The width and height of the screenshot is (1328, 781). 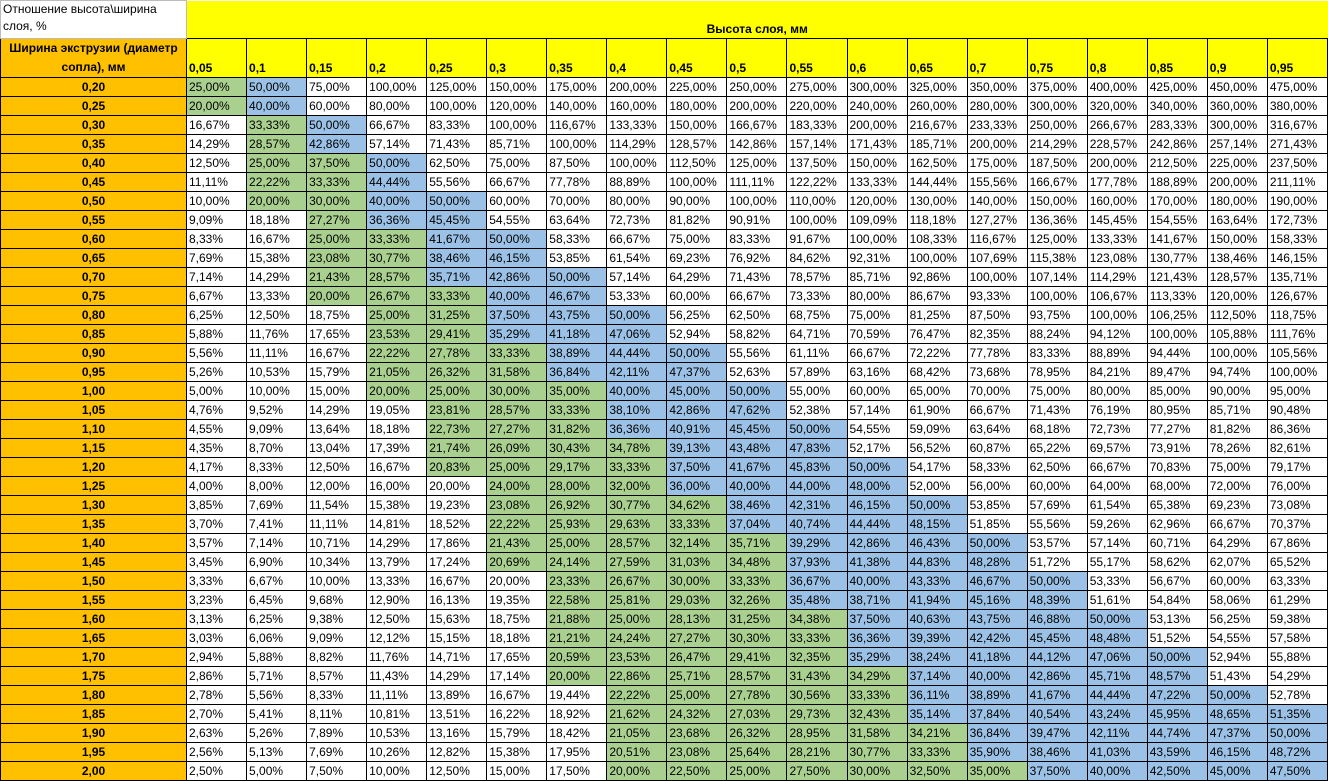 I want to click on ratio-cell: 12,90%, so click(x=397, y=600).